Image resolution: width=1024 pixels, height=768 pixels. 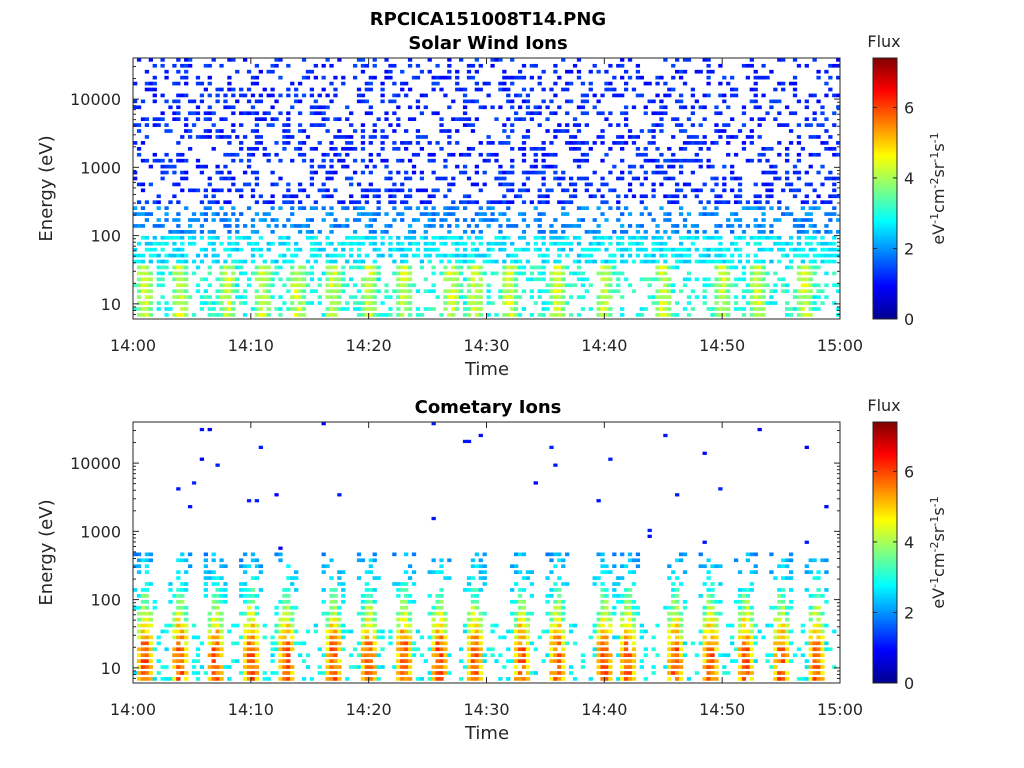 I want to click on solar-wind-colorbar, so click(x=885, y=188).